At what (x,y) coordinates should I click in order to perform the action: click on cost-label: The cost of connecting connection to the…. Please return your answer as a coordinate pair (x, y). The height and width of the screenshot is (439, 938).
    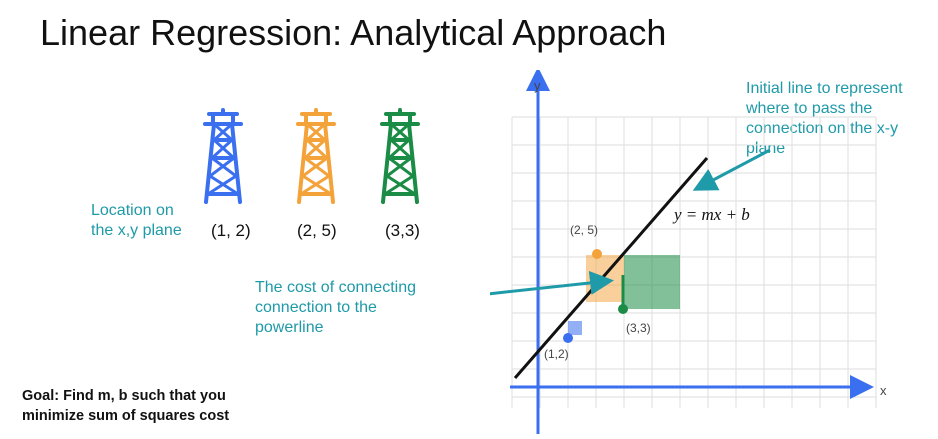
    Looking at the image, I should click on (335, 307).